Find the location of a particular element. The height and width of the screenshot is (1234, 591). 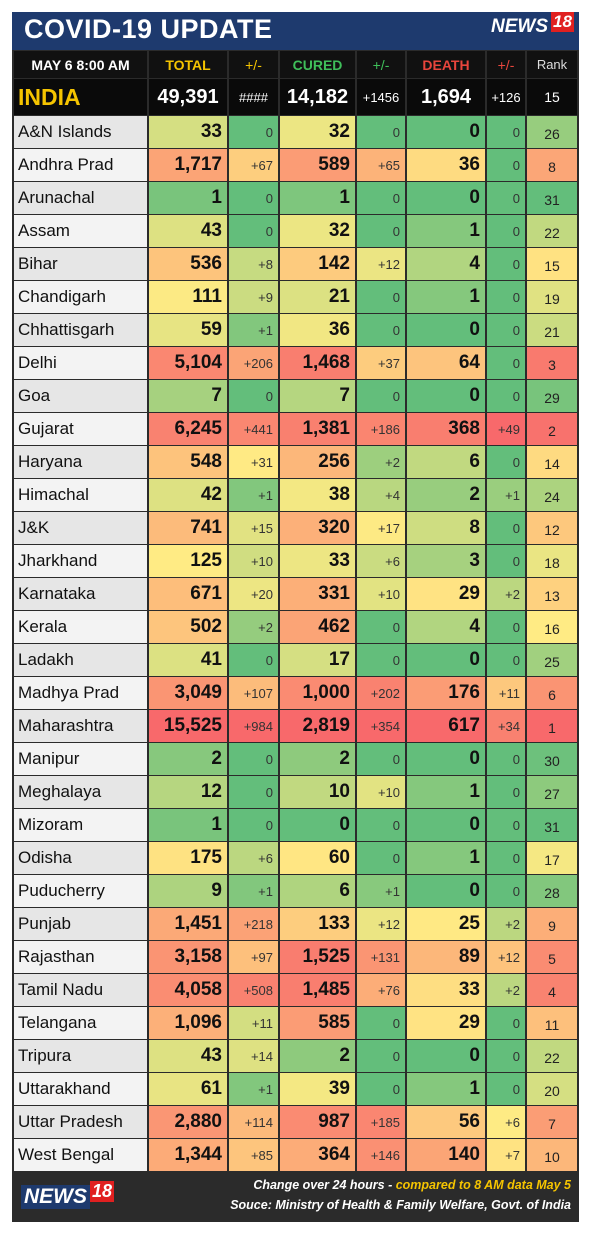

cured-cell: 38 is located at coordinates (317, 495).